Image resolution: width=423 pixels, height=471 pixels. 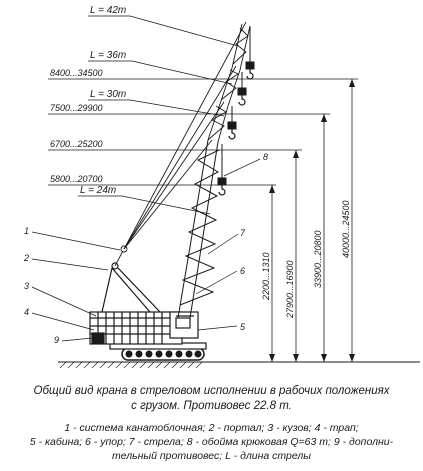 I want to click on legend-line: тельный противовес; L - длина стрелы, so click(x=211, y=456).